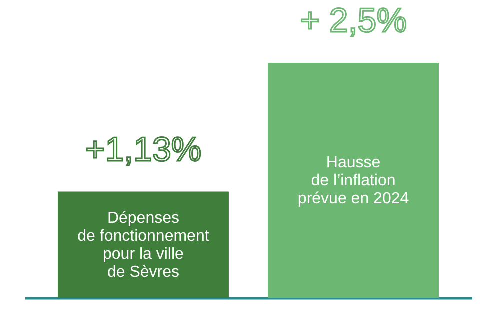 The image size is (500, 331). I want to click on x-tick-label: Dépenses de fonctionnement pour la ville de Sèvres, so click(144, 245).